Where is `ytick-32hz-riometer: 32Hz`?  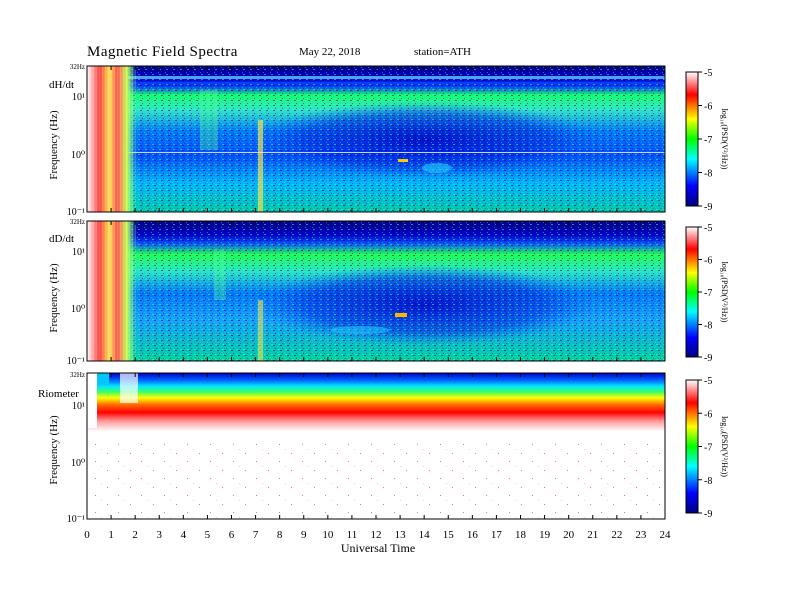
ytick-32hz-riometer: 32Hz is located at coordinates (77, 375).